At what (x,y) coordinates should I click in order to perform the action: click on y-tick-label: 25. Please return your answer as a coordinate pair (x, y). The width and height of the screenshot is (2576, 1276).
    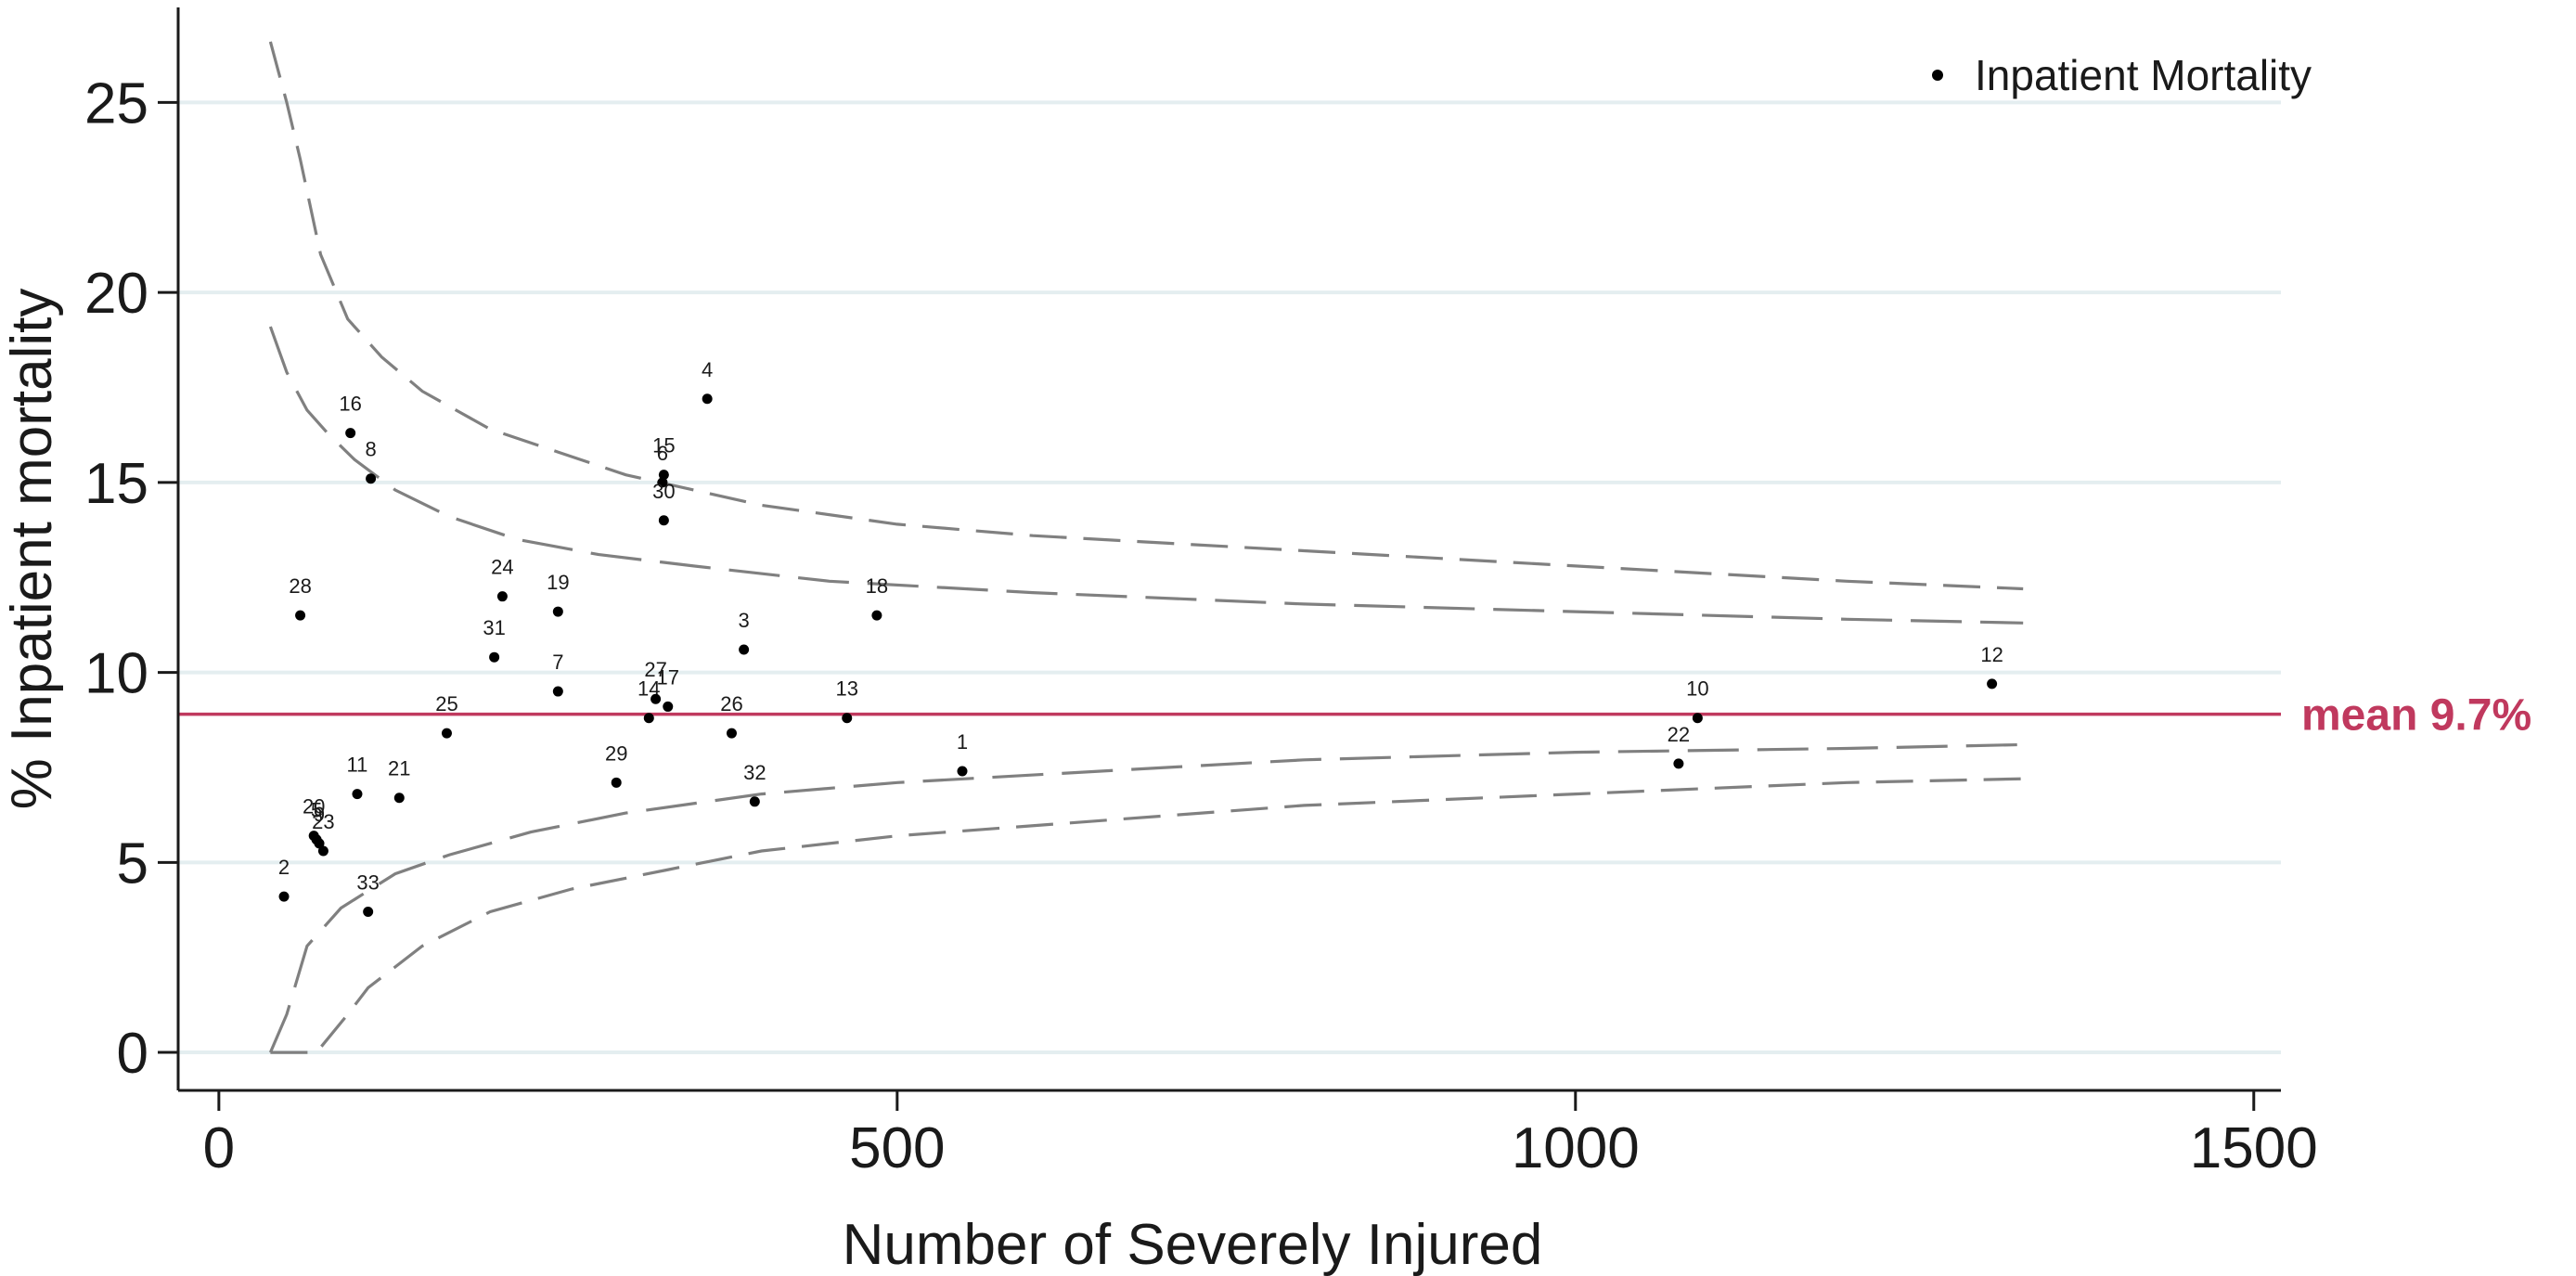
    Looking at the image, I should click on (116, 103).